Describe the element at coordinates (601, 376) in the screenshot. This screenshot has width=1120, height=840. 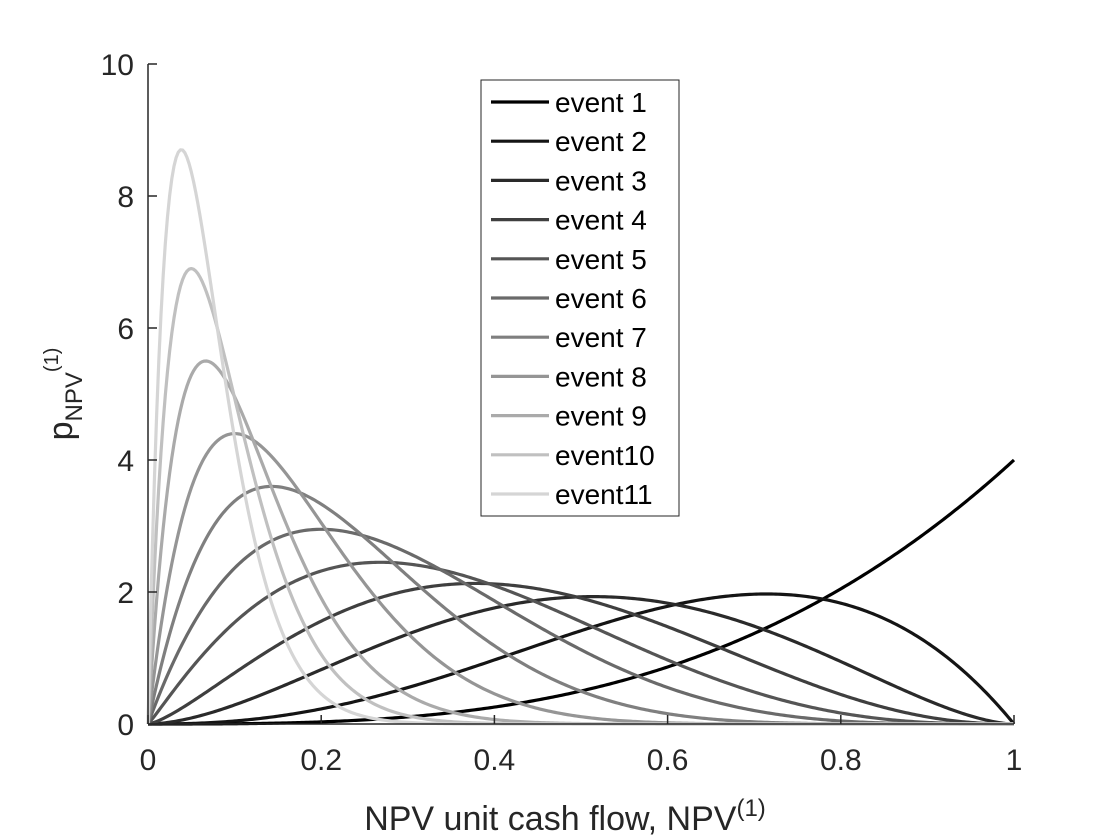
I see `legend-label: event 8` at that location.